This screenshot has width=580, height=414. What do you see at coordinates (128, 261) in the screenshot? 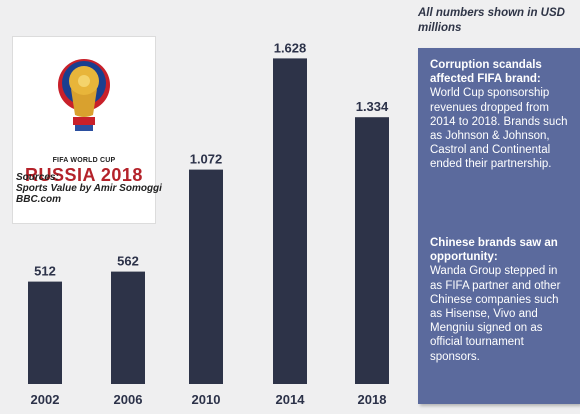
I see `value-label-2006: 562` at bounding box center [128, 261].